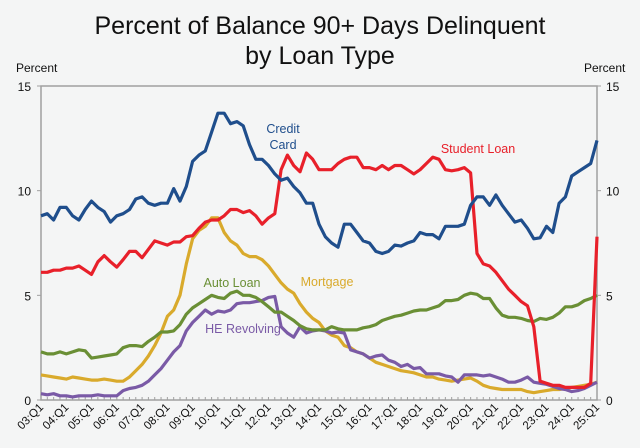 This screenshot has height=448, width=640. What do you see at coordinates (56, 417) in the screenshot?
I see `x-tick-label: 04:Q1` at bounding box center [56, 417].